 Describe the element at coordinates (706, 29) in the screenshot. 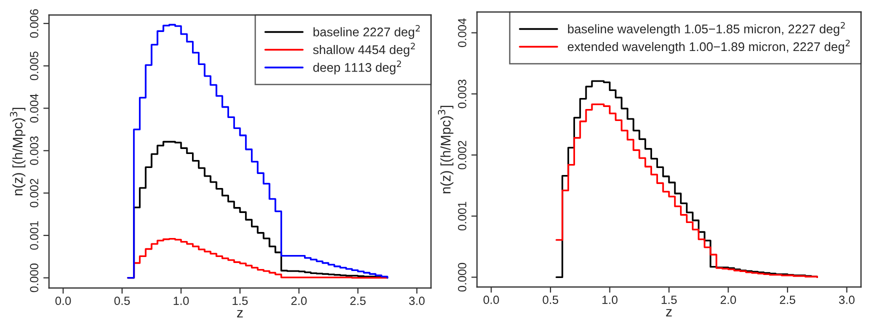

I see `legend-label: baseline wavelength 1.05−1.85 micron, 2227 deg$^{2}$` at that location.